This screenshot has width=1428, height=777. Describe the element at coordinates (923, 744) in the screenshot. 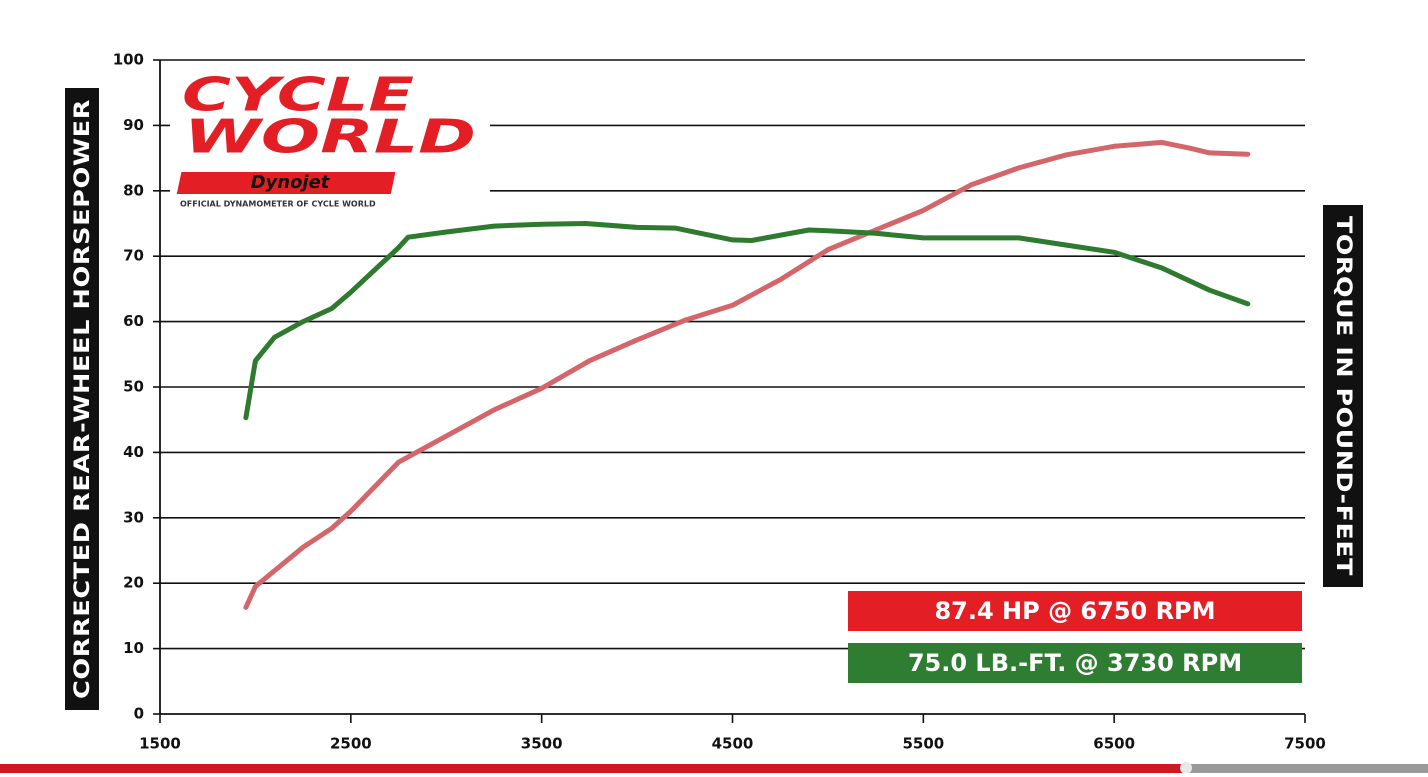

I see `x-tick-label: 5500` at that location.